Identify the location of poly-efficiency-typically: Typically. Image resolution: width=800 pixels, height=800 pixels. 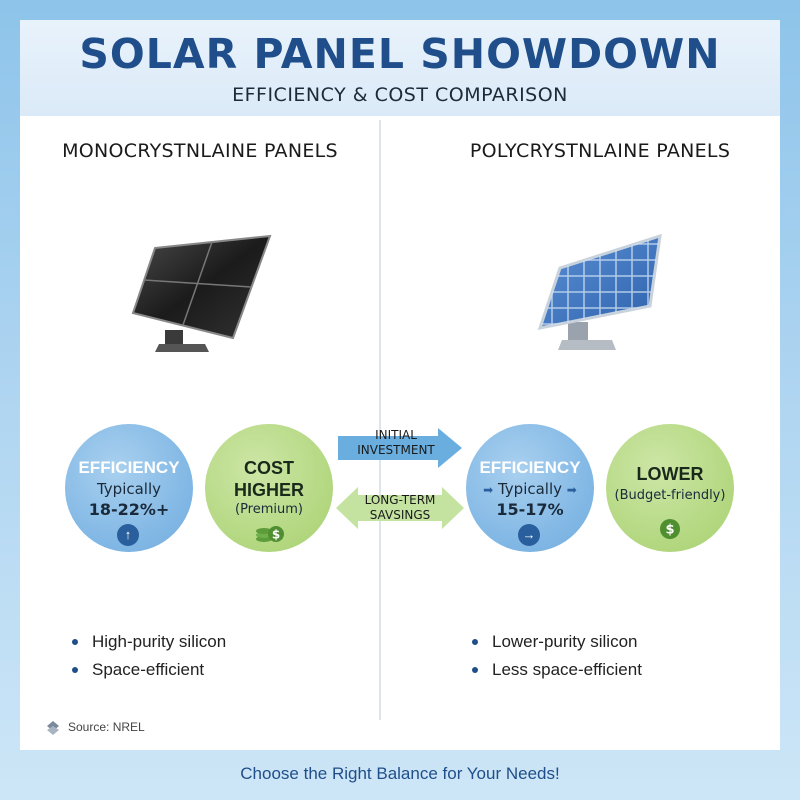
(530, 489).